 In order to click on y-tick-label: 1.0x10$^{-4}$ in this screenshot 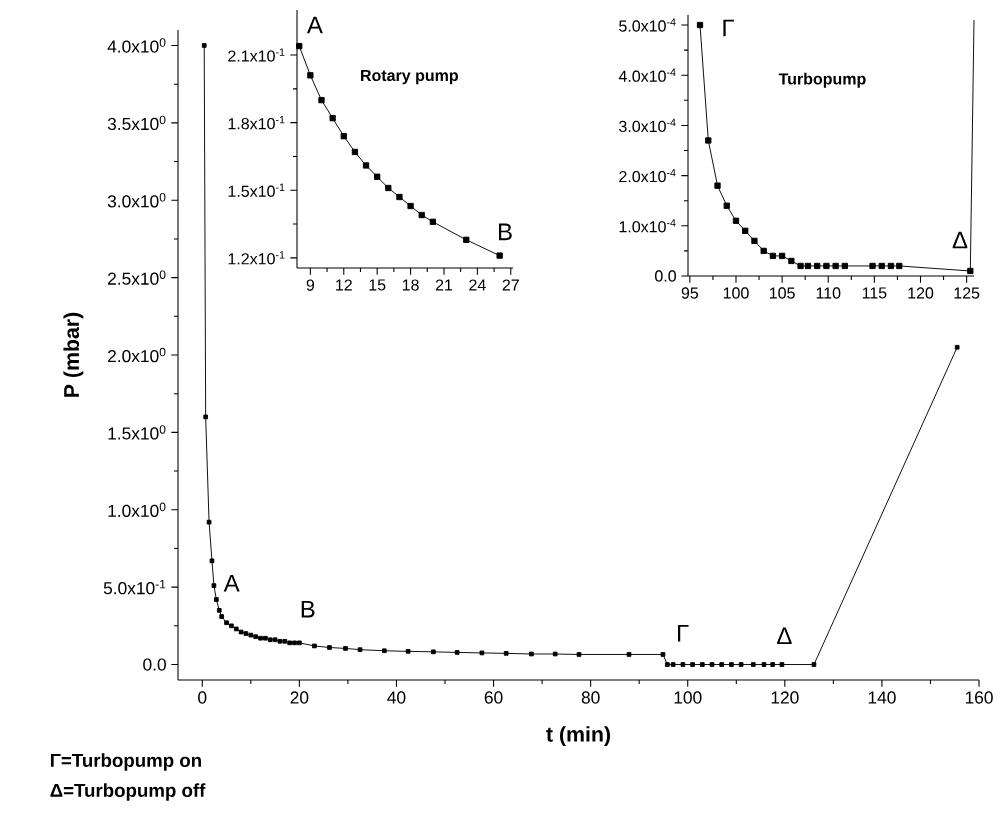, I will do `click(647, 226)`.